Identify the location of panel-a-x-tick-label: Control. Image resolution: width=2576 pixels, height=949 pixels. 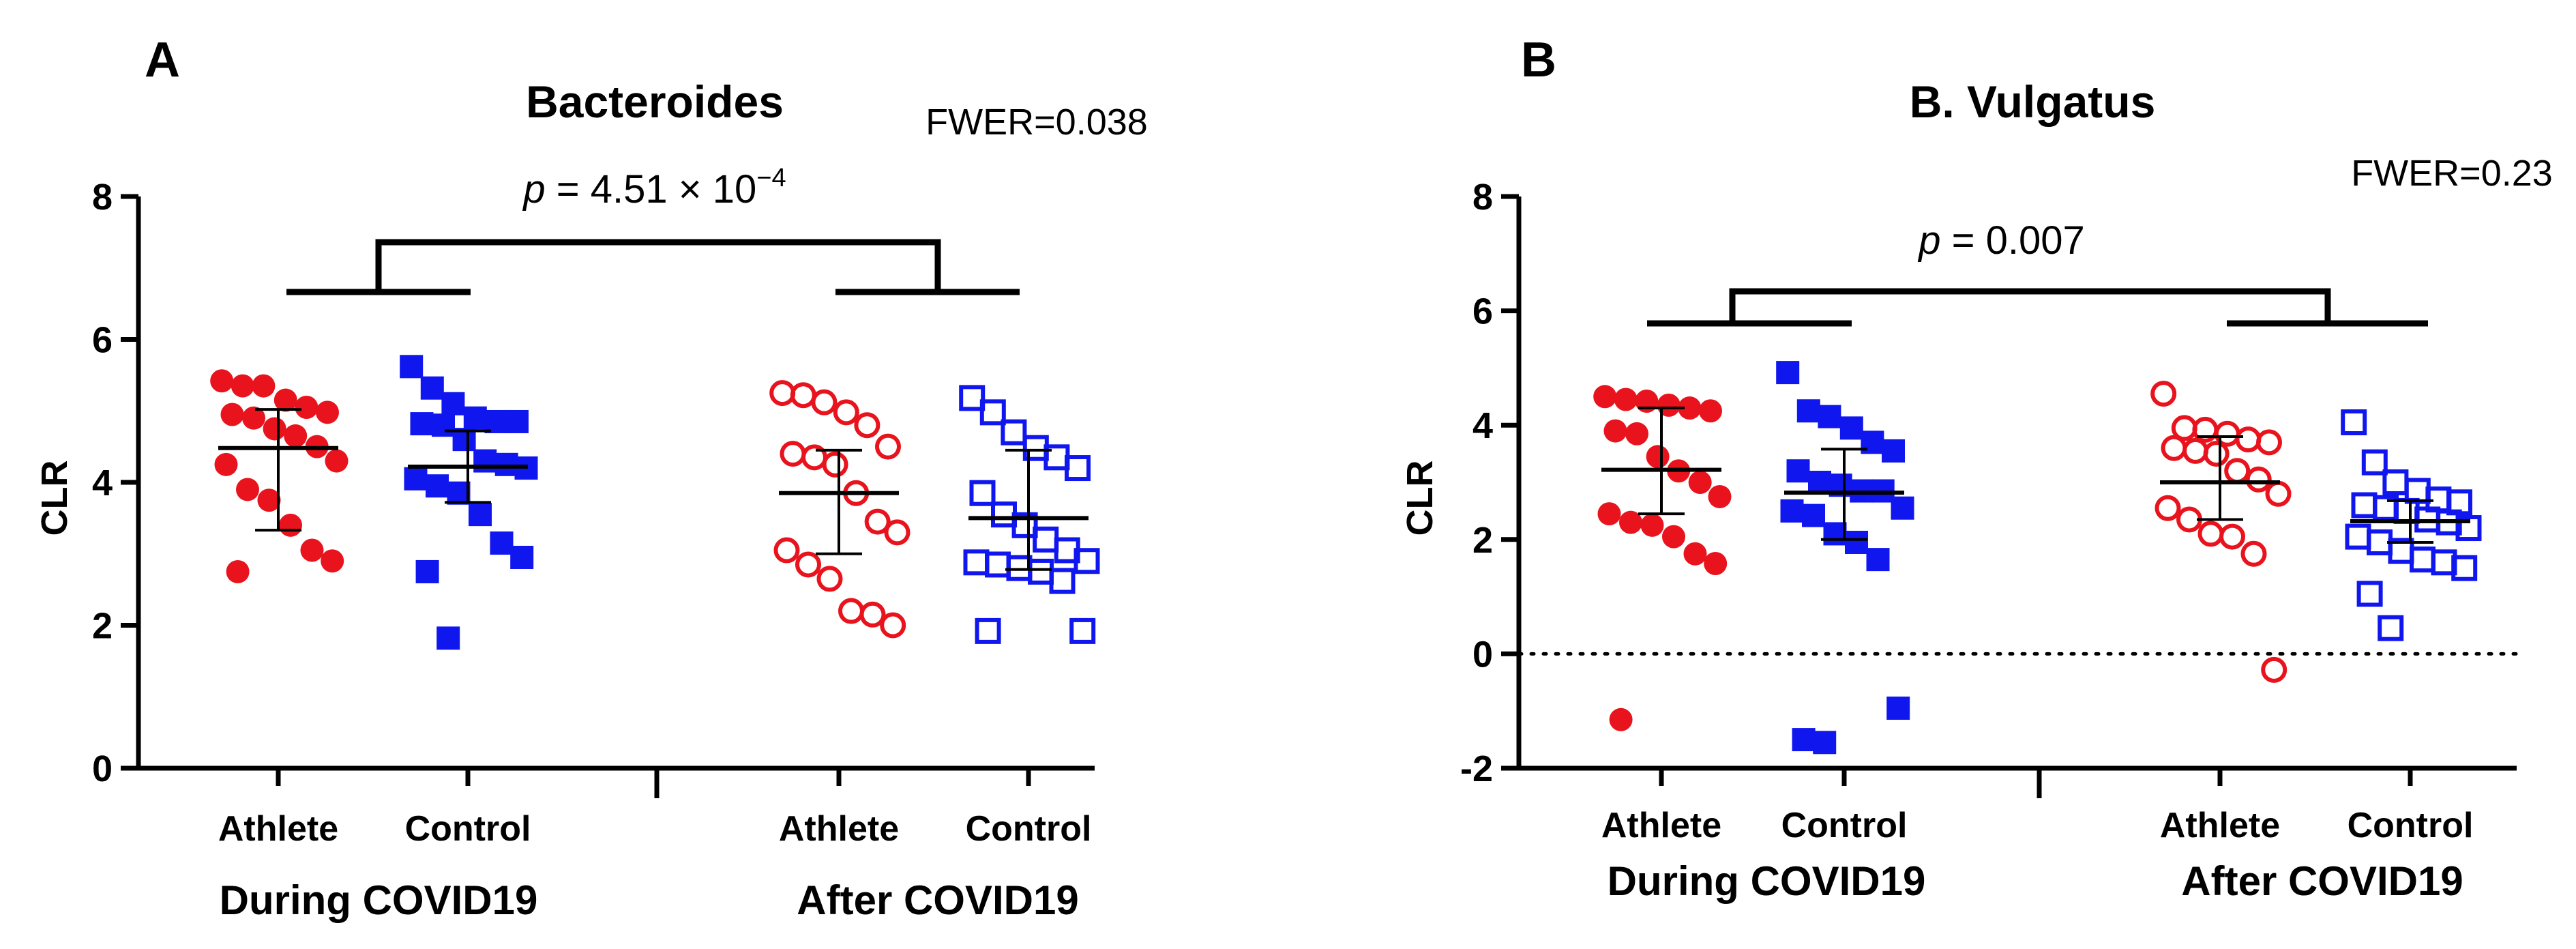
(468, 829).